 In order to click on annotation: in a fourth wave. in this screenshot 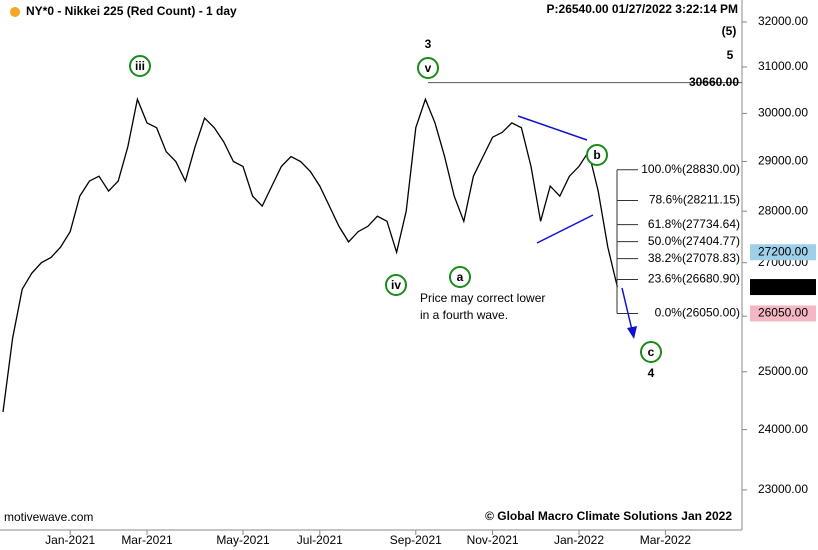, I will do `click(464, 315)`.